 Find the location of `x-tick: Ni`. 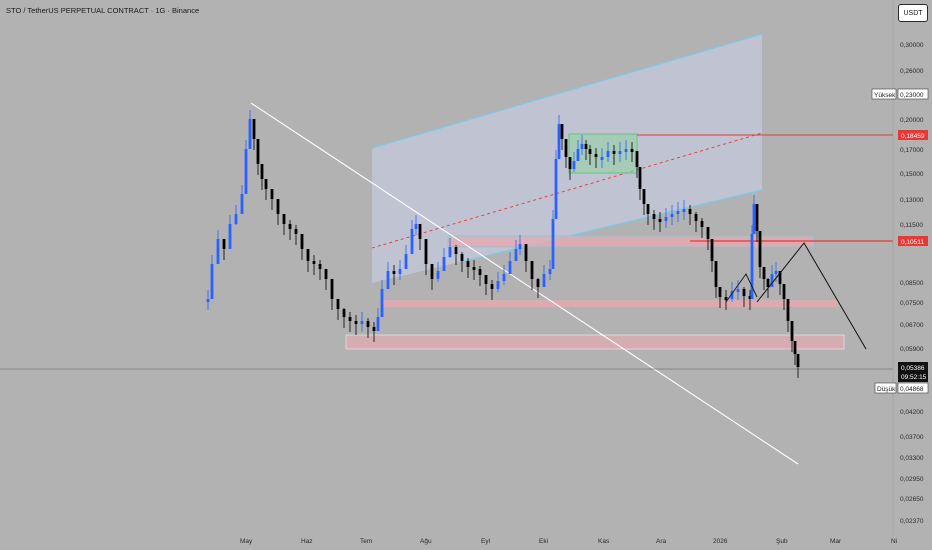

x-tick: Ni is located at coordinates (894, 541).